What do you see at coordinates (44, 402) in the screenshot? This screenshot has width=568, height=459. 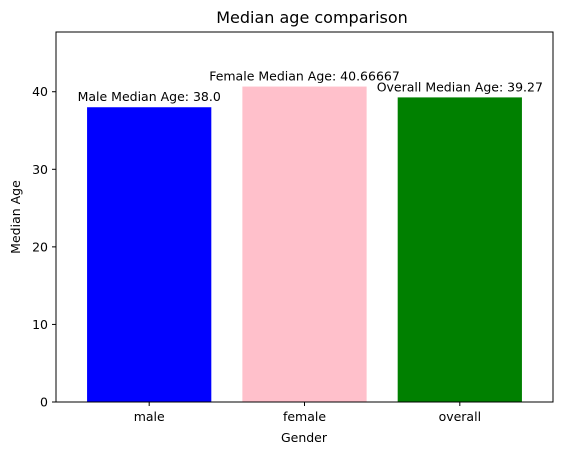 I see `y-tick-label: 0` at bounding box center [44, 402].